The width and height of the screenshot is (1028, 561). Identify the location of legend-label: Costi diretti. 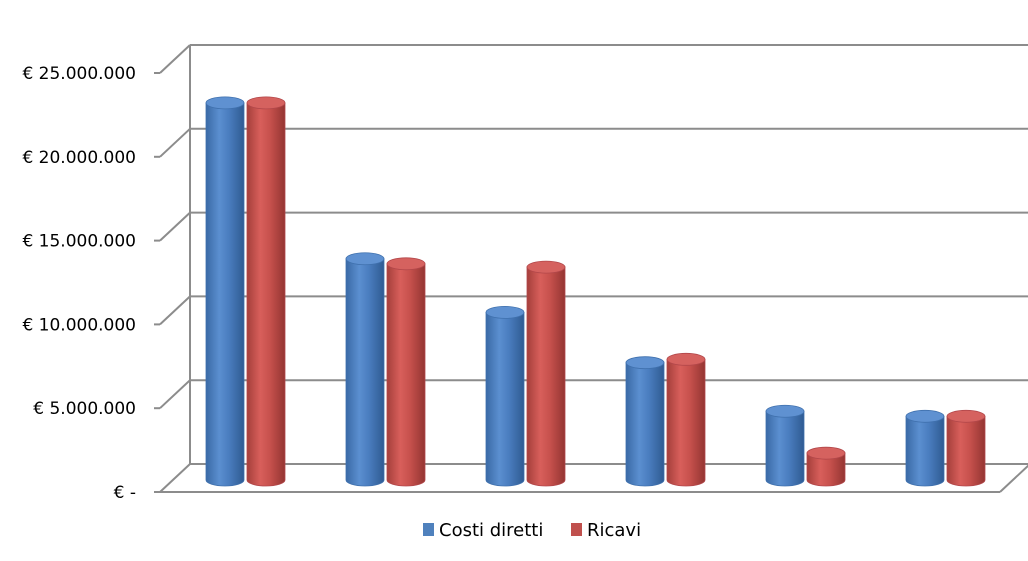
(491, 530).